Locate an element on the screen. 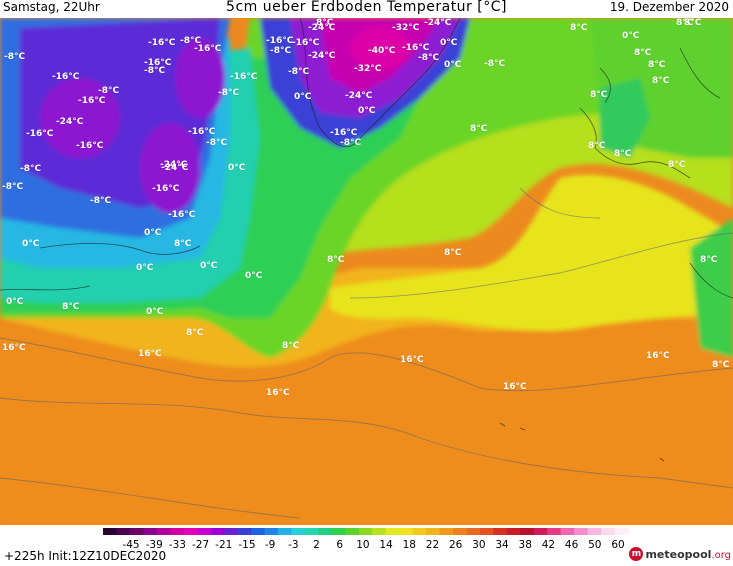 The height and width of the screenshot is (566, 733). model-run-label: +225h Init:12Z10DEC2020 is located at coordinates (85, 556).